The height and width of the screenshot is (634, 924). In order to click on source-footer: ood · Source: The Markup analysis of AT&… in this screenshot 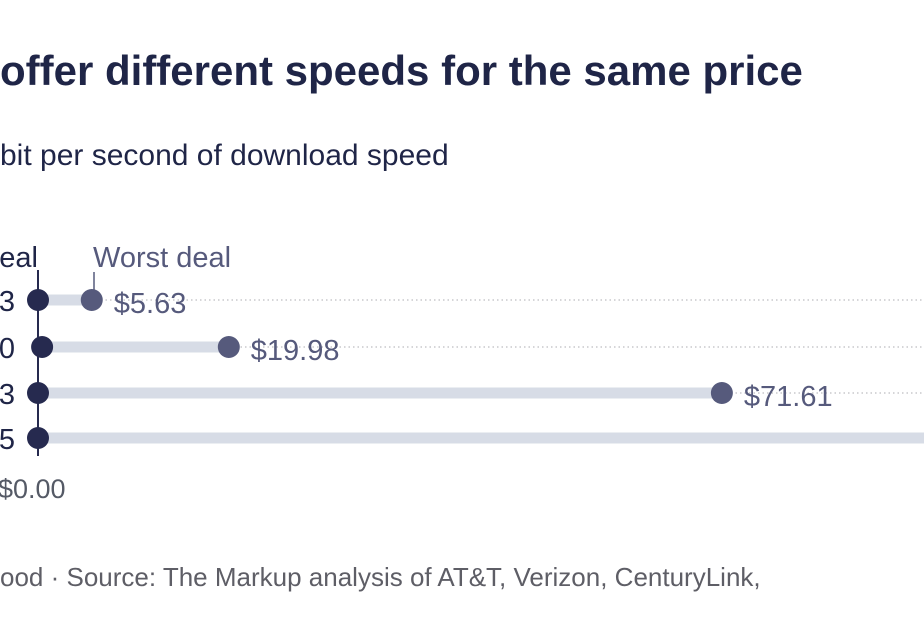, I will do `click(380, 577)`.